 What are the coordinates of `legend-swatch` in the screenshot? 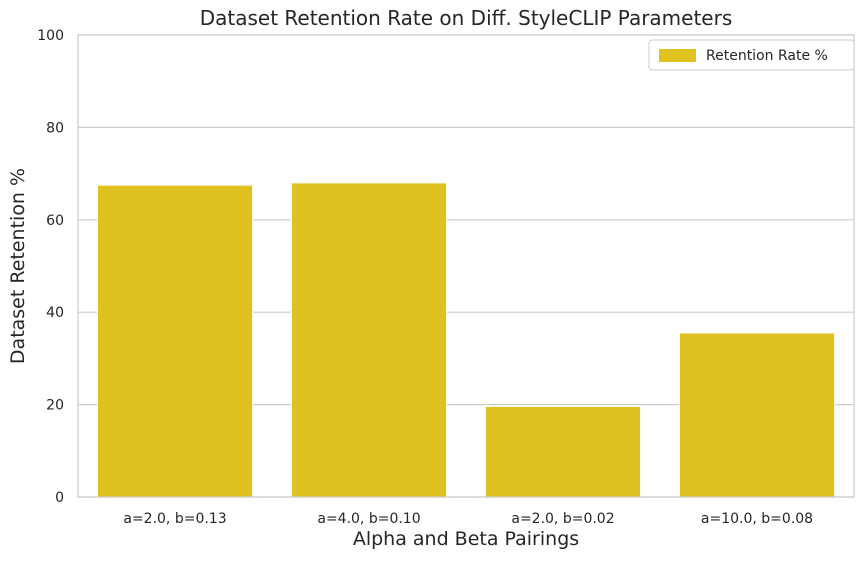 It's located at (677, 55).